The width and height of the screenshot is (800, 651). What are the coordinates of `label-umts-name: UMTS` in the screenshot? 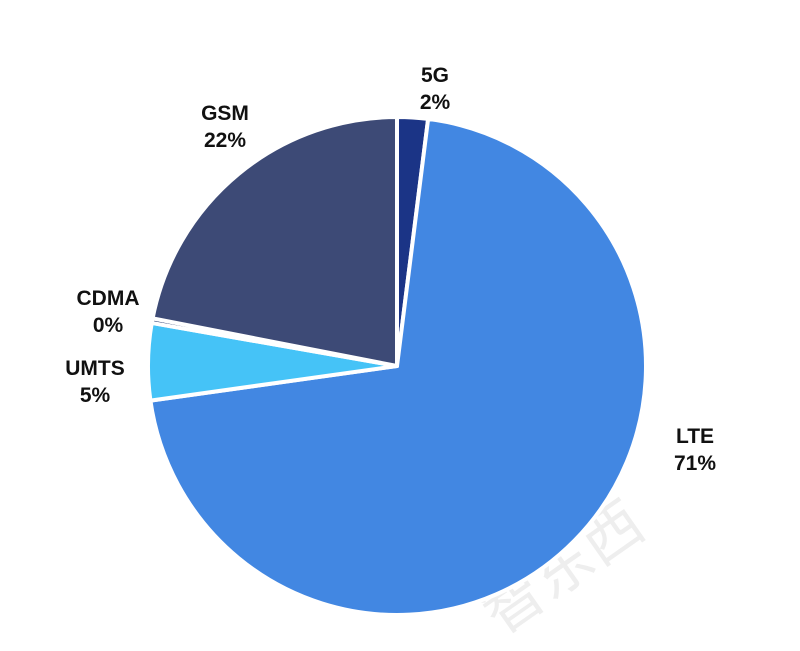 It's located at (95, 368).